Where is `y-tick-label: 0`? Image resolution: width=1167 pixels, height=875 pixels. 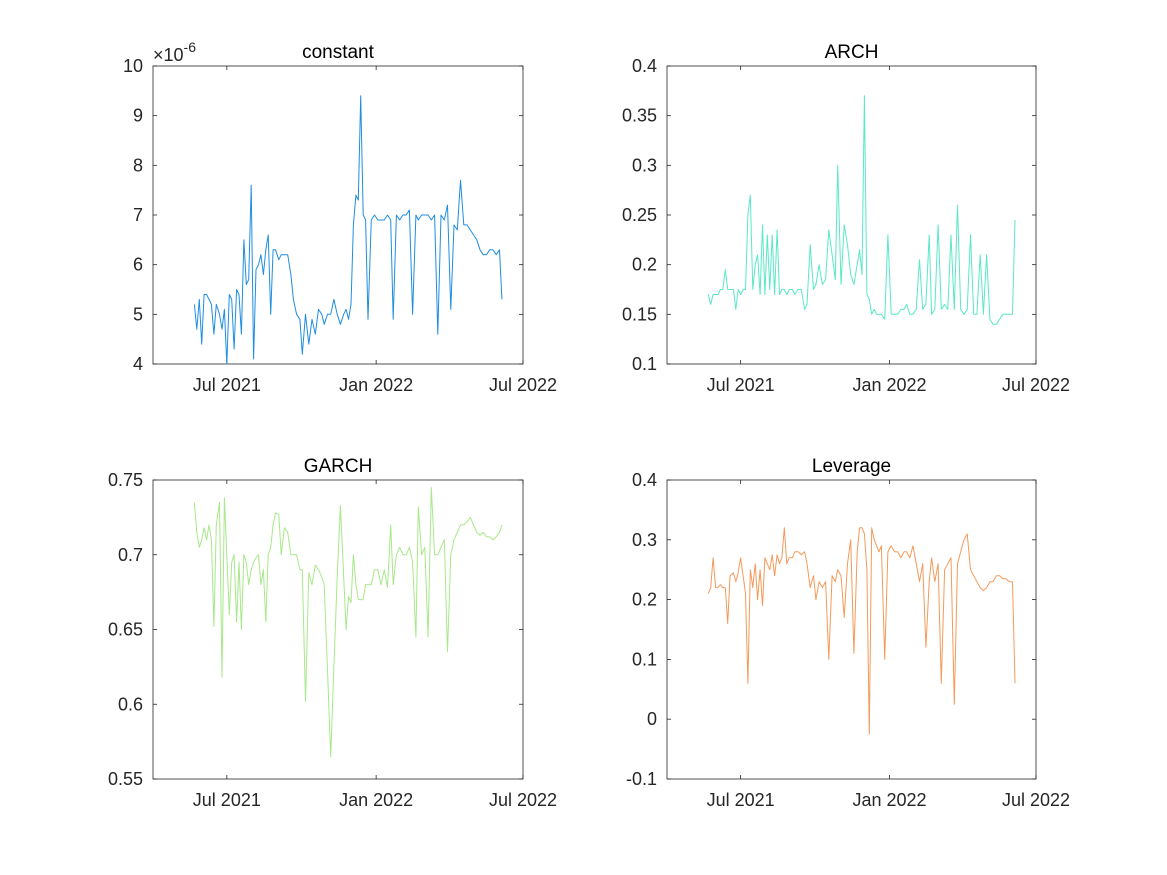
y-tick-label: 0 is located at coordinates (652, 719).